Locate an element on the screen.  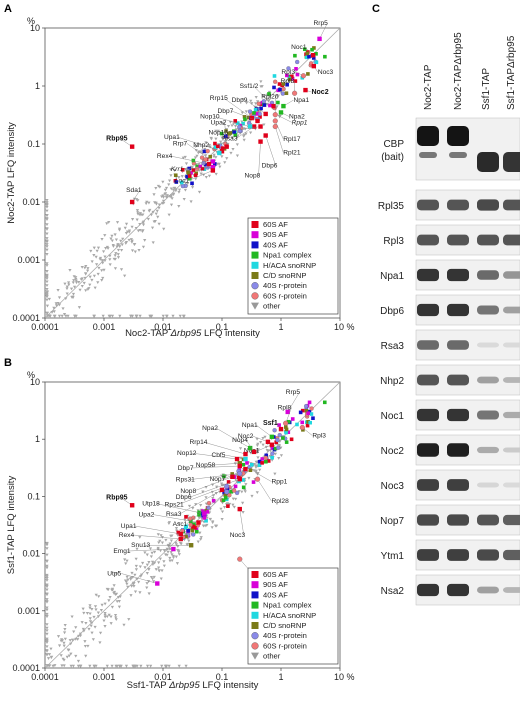
blot-row-label: Noc3 is located at coordinates (393, 486).